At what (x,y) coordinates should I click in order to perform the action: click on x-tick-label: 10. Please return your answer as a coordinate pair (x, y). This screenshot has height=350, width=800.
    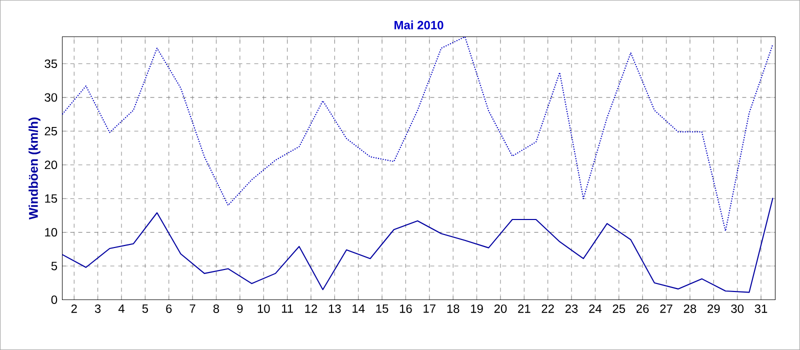
    Looking at the image, I should click on (264, 308).